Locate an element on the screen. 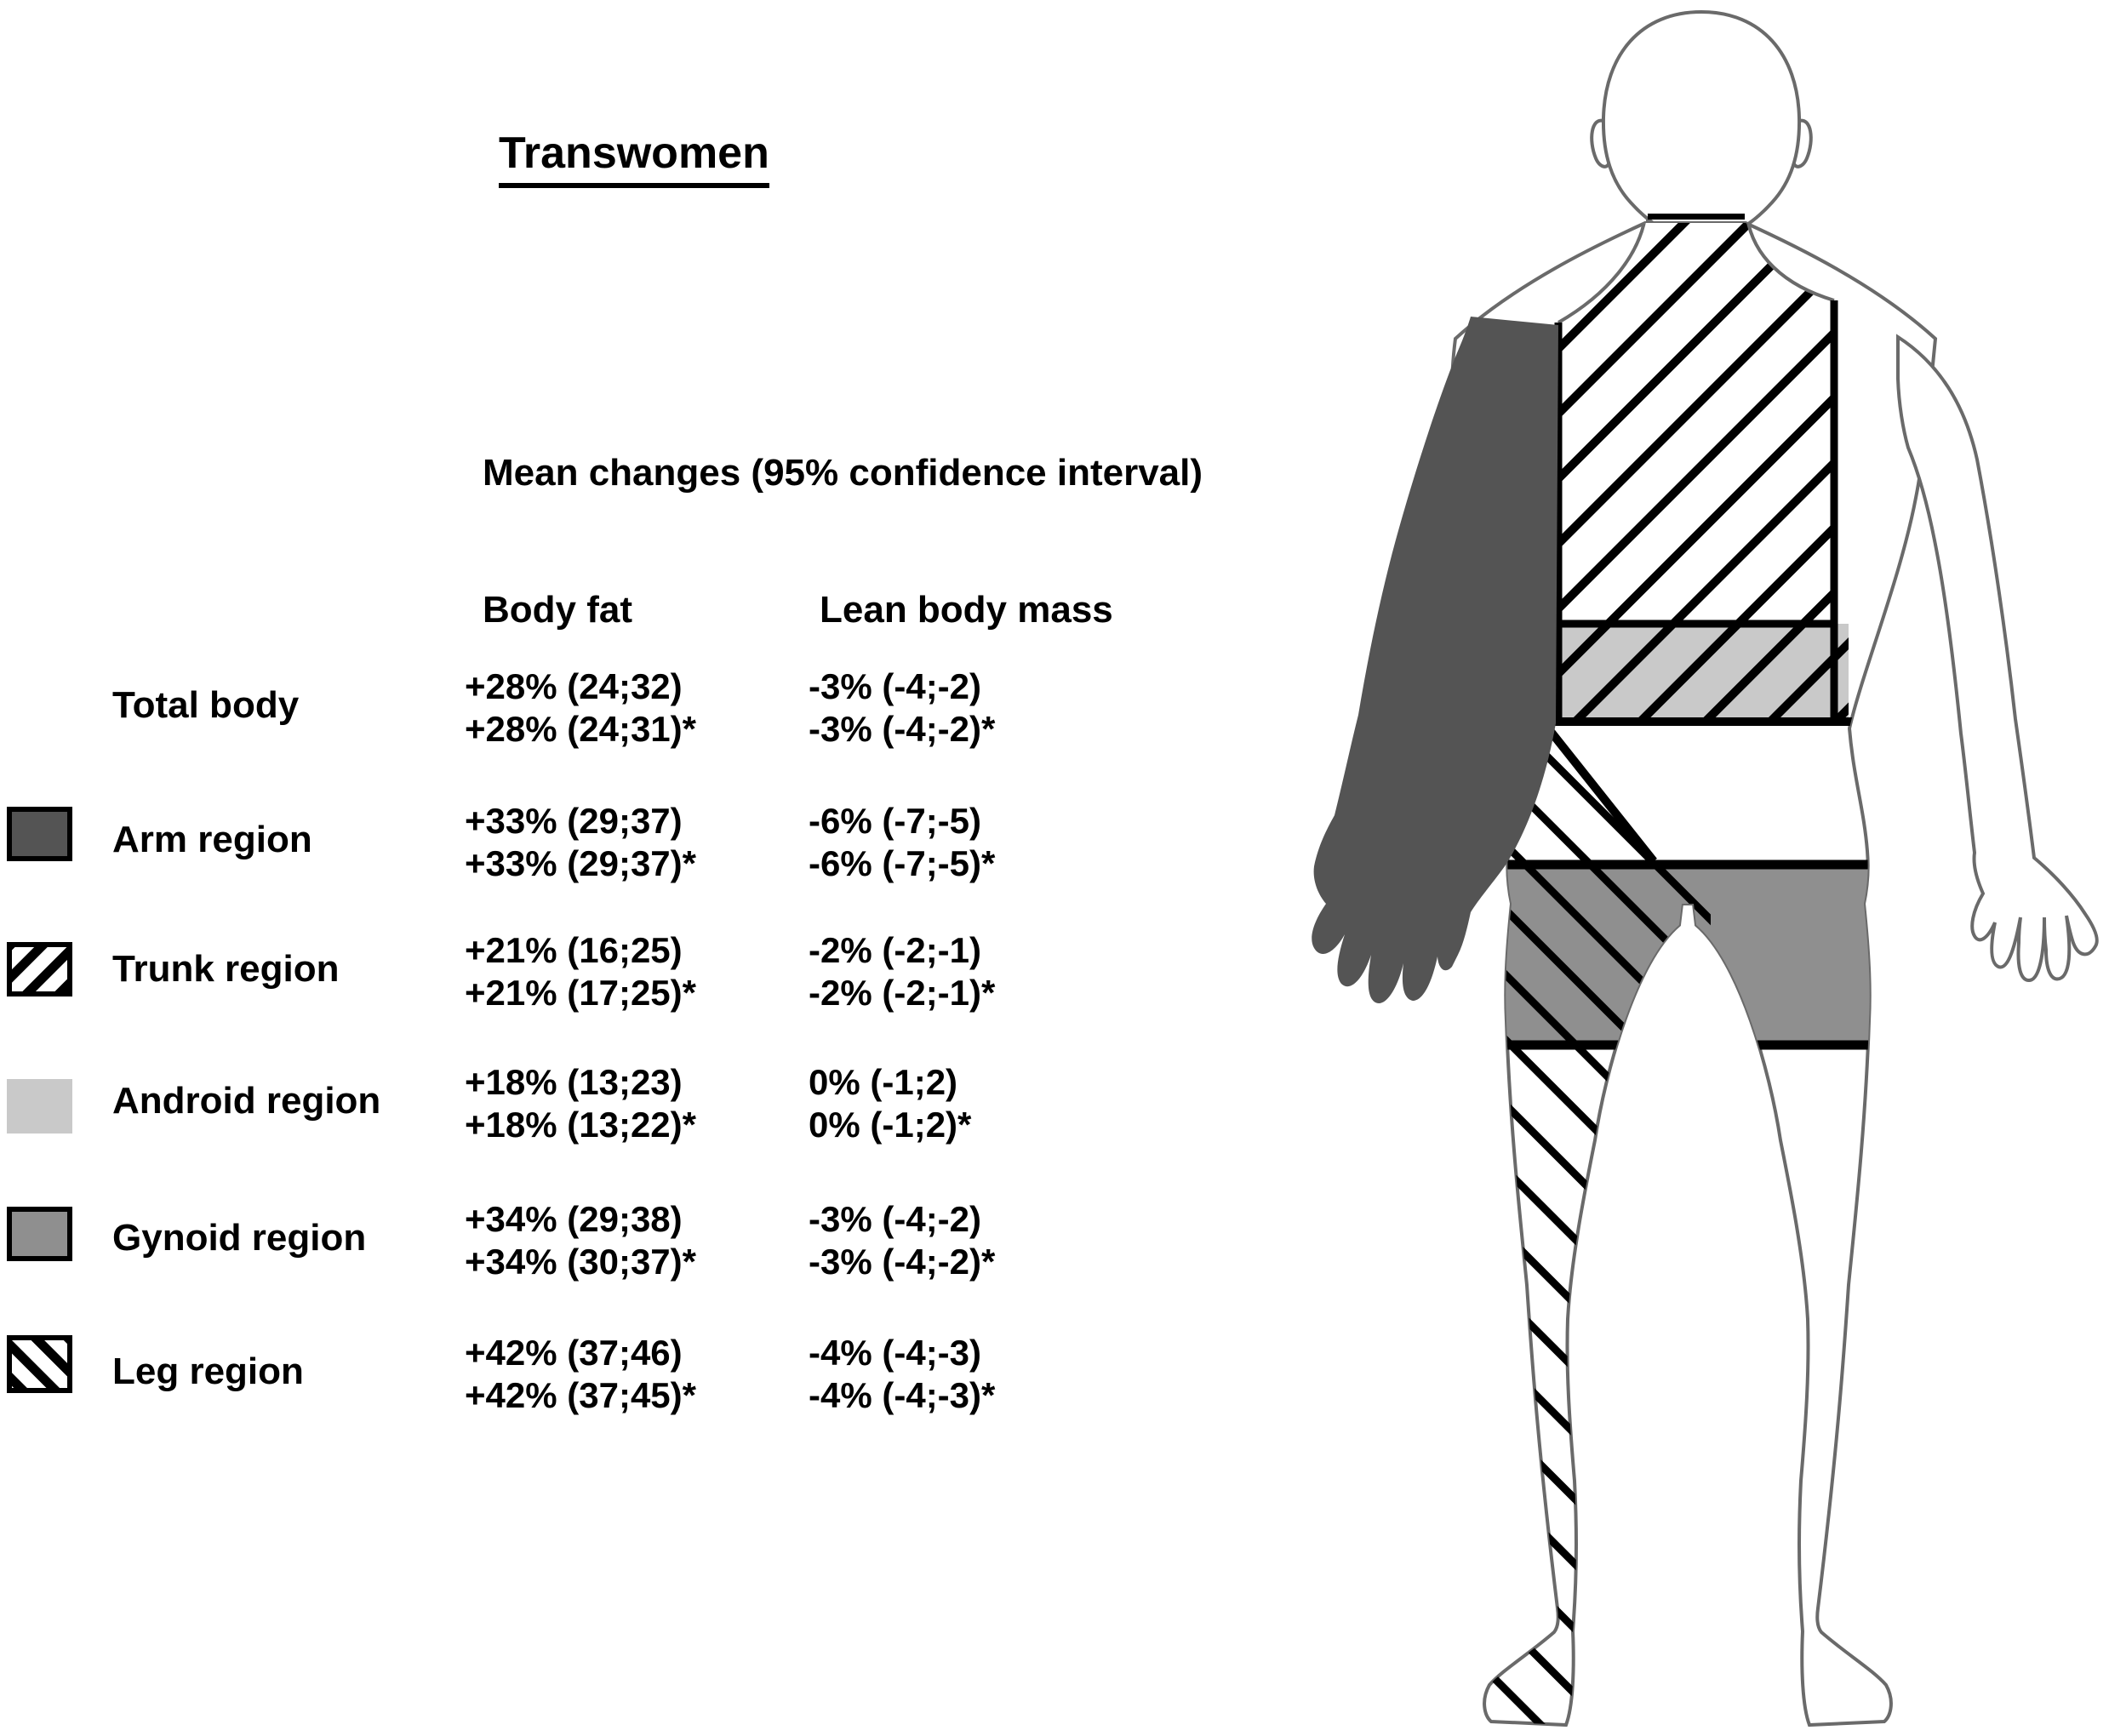 Image resolution: width=2109 pixels, height=1736 pixels. hip-diagonal-boundary is located at coordinates (1599, 793).